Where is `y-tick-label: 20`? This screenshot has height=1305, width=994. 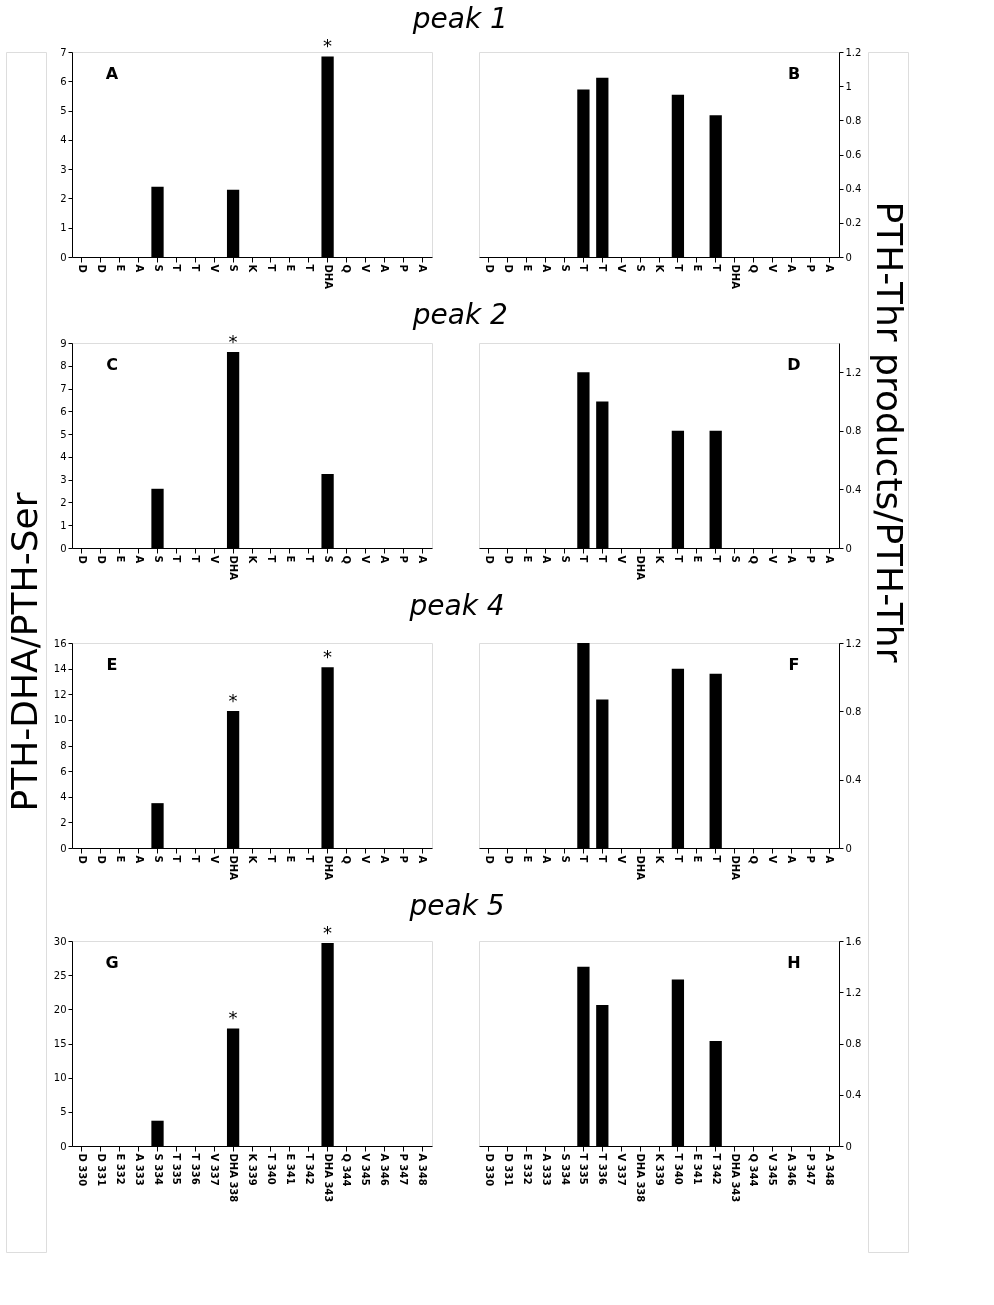 y-tick-label: 20 is located at coordinates (60, 1009).